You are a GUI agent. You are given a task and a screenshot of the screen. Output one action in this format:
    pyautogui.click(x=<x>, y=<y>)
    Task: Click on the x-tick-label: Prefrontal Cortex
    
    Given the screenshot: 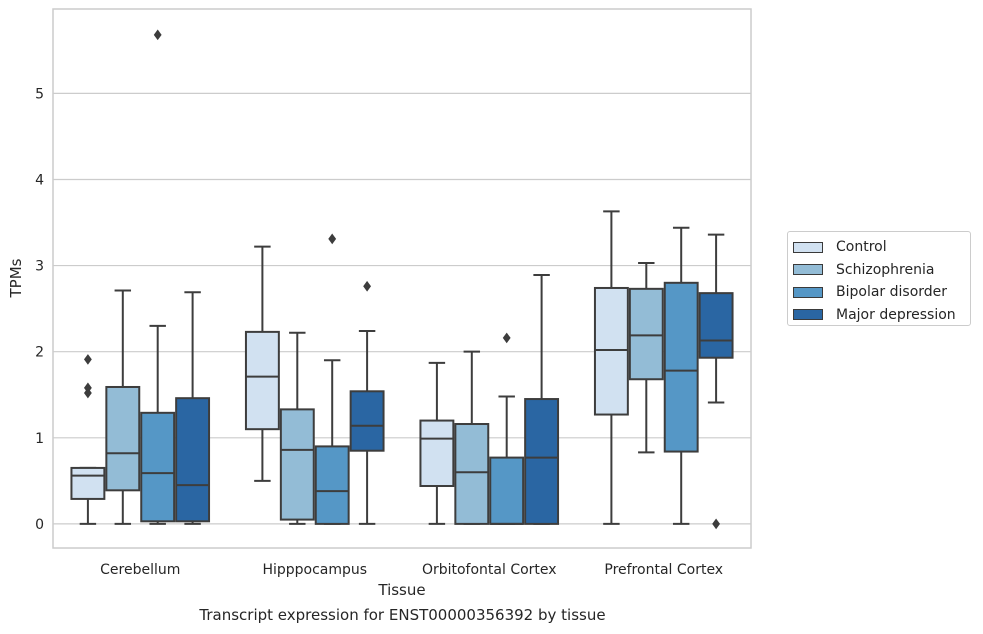 What is the action you would take?
    pyautogui.click(x=663, y=570)
    